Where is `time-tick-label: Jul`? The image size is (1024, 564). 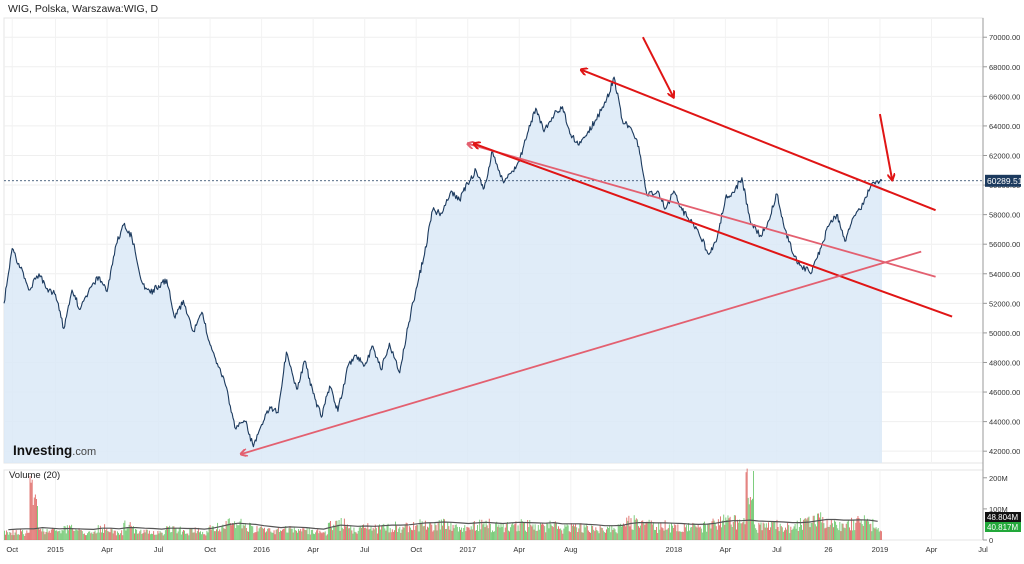 time-tick-label: Jul is located at coordinates (777, 549).